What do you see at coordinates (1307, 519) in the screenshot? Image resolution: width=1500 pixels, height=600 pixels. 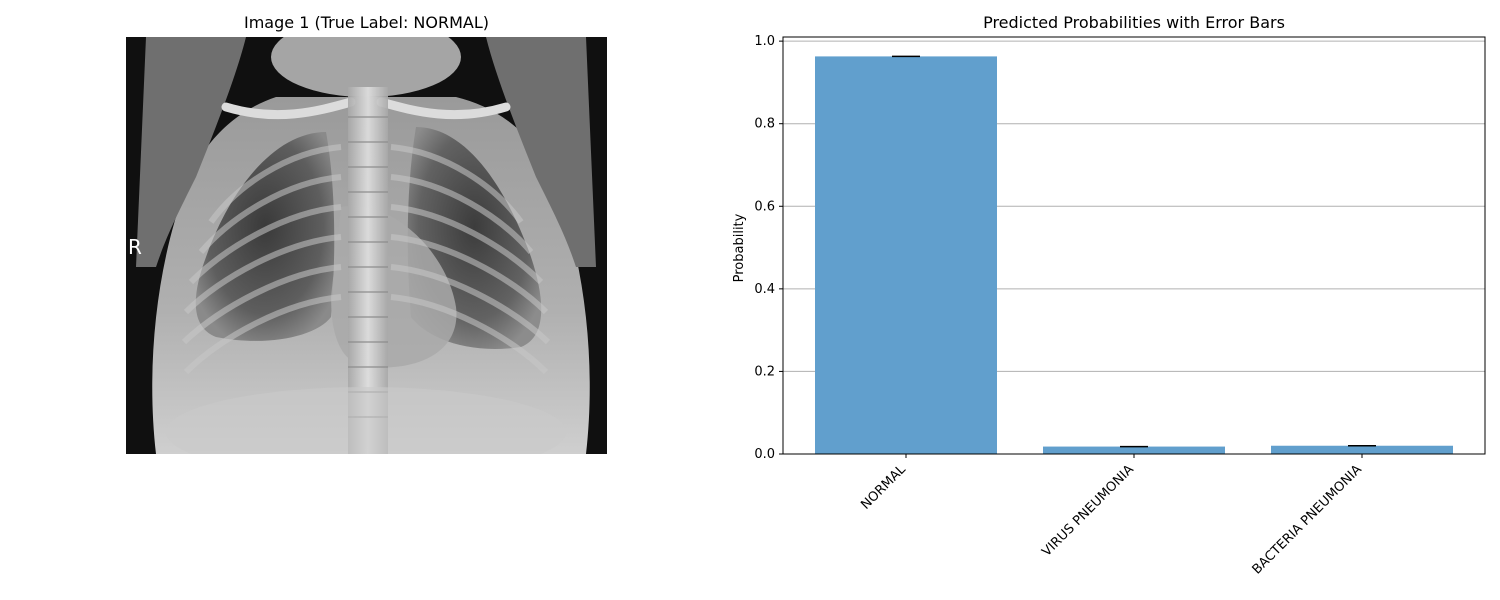 I see `x-tick-label: BACTERIA PNEUMONIA` at bounding box center [1307, 519].